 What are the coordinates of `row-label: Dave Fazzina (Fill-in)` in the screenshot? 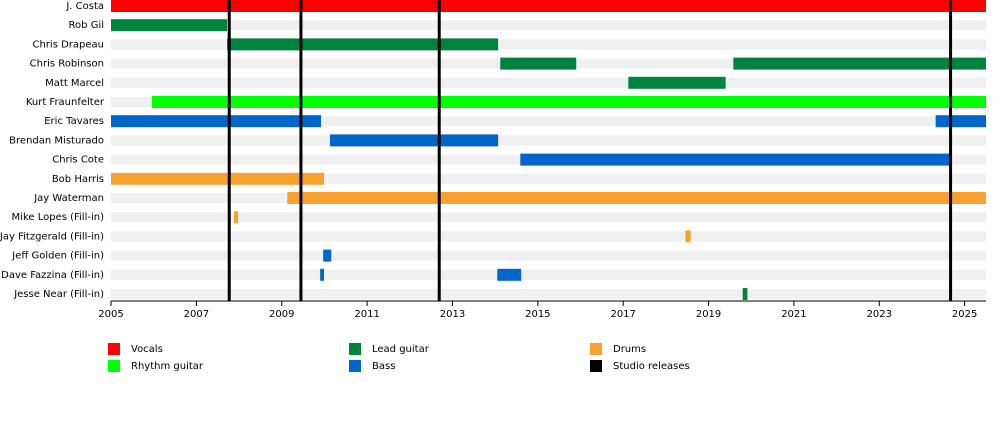 It's located at (52, 275).